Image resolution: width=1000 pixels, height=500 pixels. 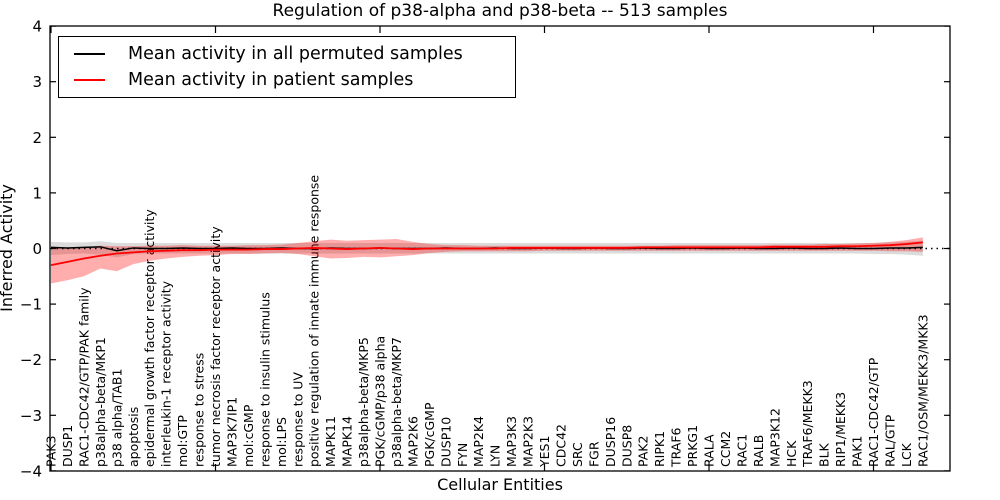 What do you see at coordinates (31, 305) in the screenshot?
I see `y-tick-label: −1` at bounding box center [31, 305].